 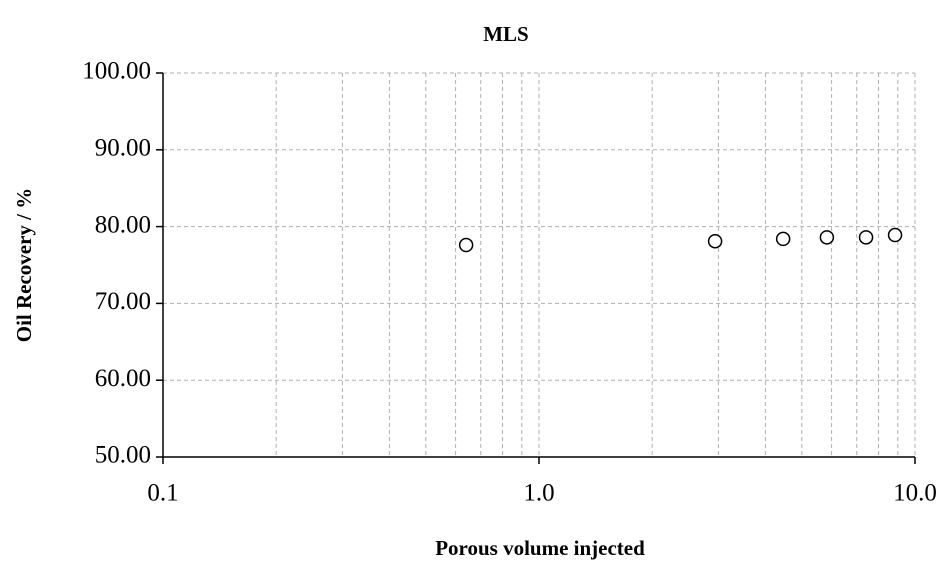 What do you see at coordinates (24, 265) in the screenshot?
I see `y-axis-label: Oil Recovery / %` at bounding box center [24, 265].